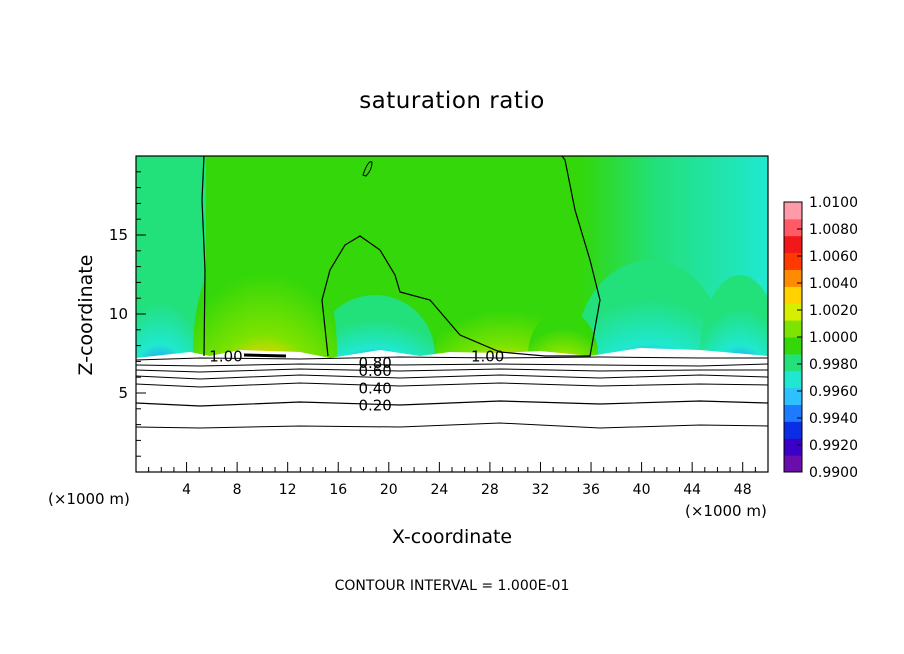 The height and width of the screenshot is (654, 904). Describe the element at coordinates (118, 314) in the screenshot. I see `y-tick-label: 10` at that location.